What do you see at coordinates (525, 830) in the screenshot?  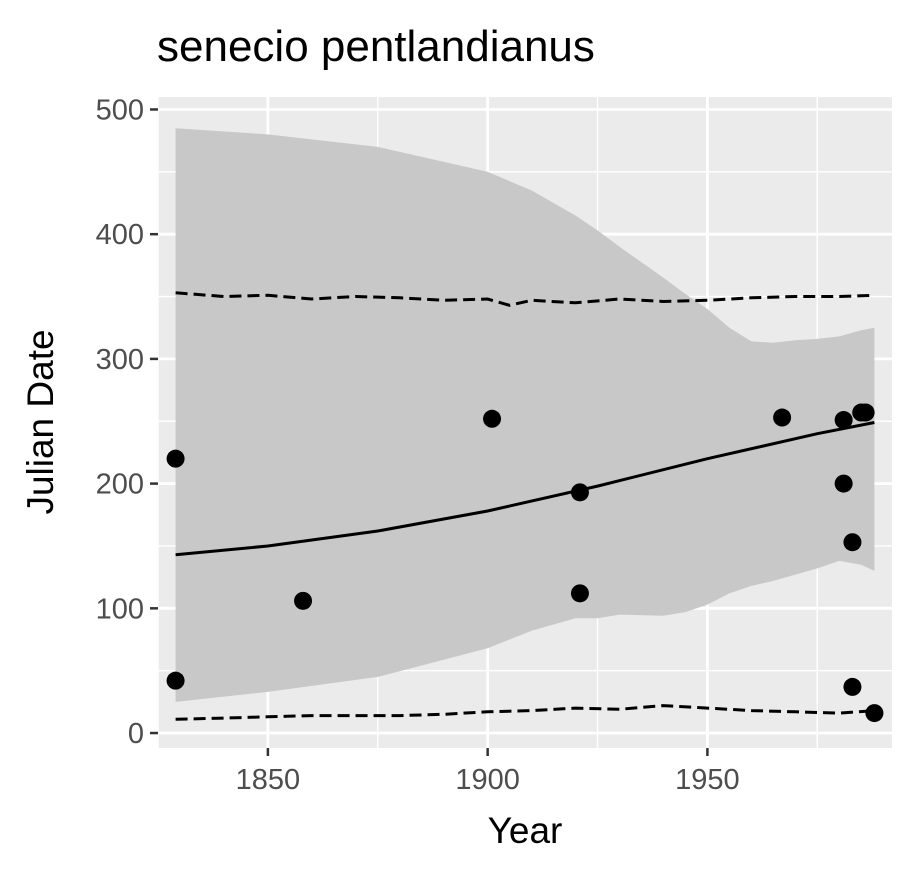 I see `x-axis-label: Year` at bounding box center [525, 830].